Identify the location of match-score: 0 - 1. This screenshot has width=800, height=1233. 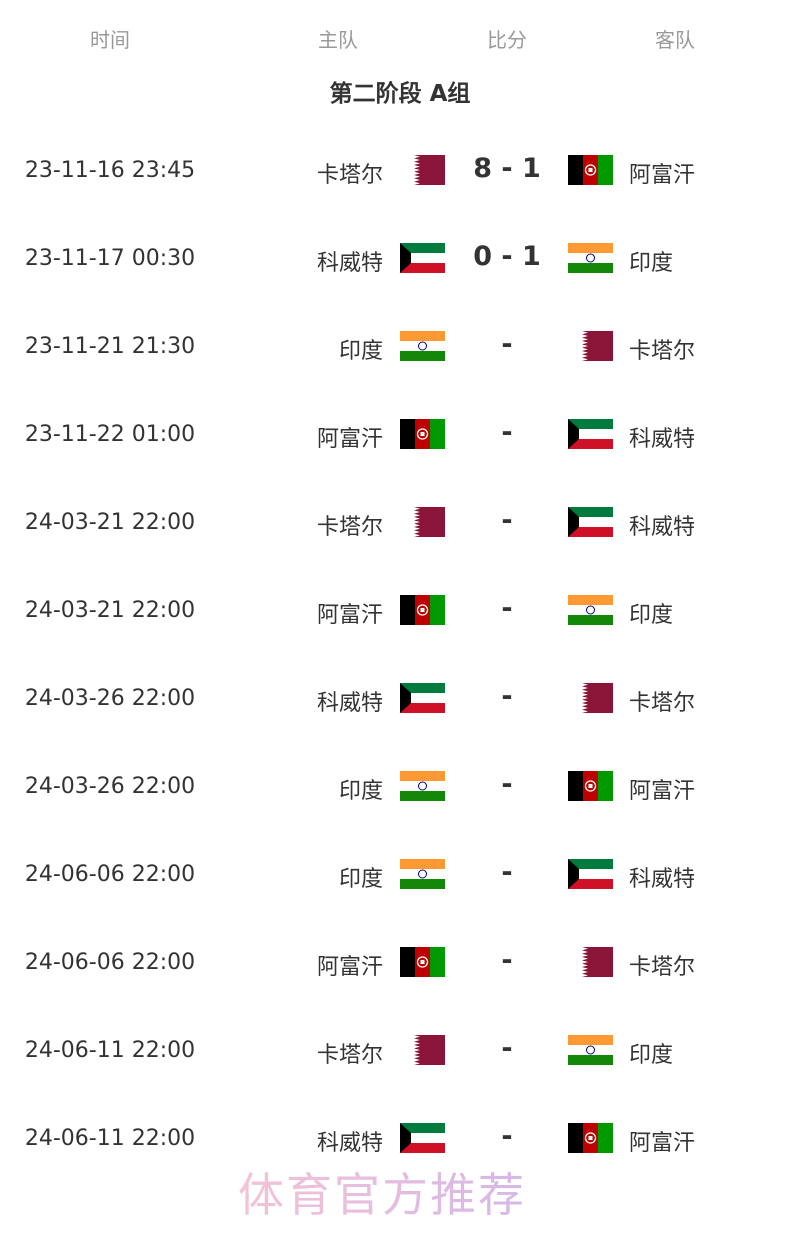
(507, 256).